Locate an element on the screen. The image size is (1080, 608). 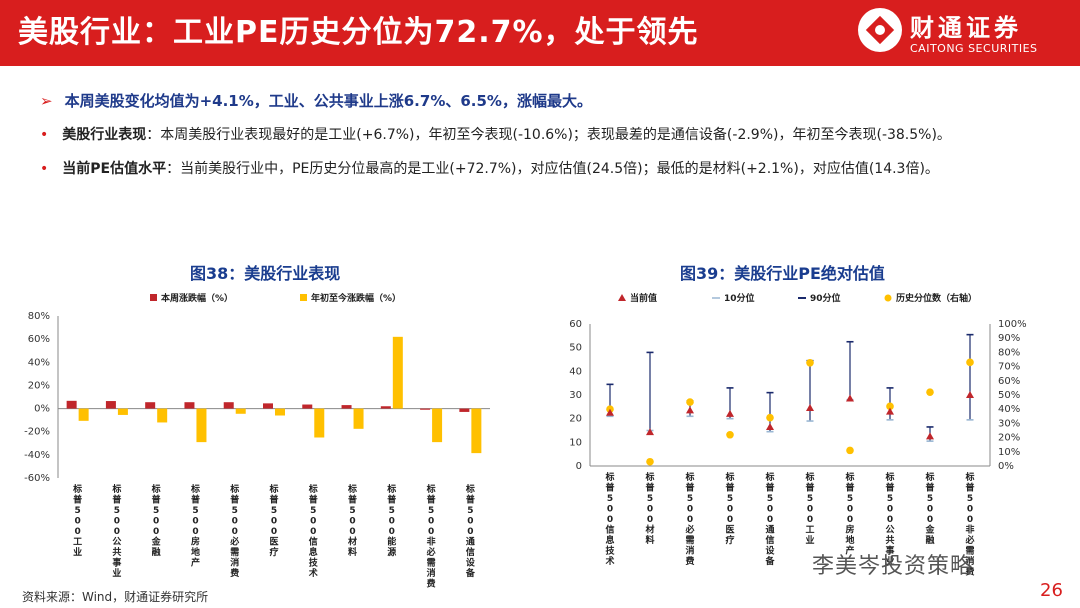
legend-label: 当前值 is located at coordinates (643, 298).